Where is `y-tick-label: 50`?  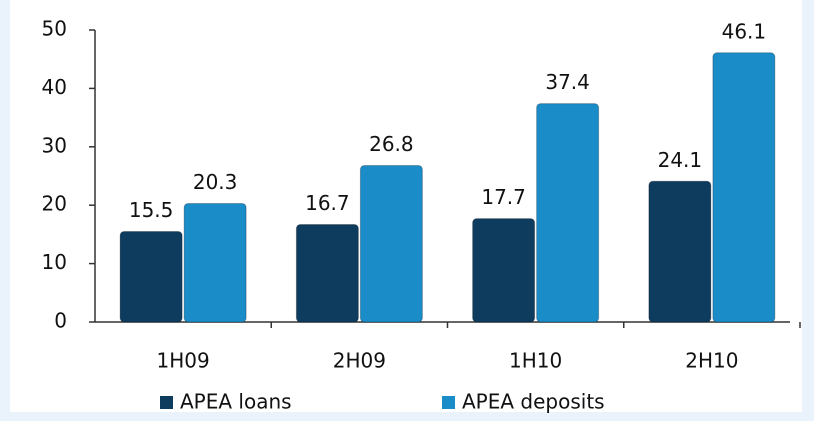
y-tick-label: 50 is located at coordinates (54, 29).